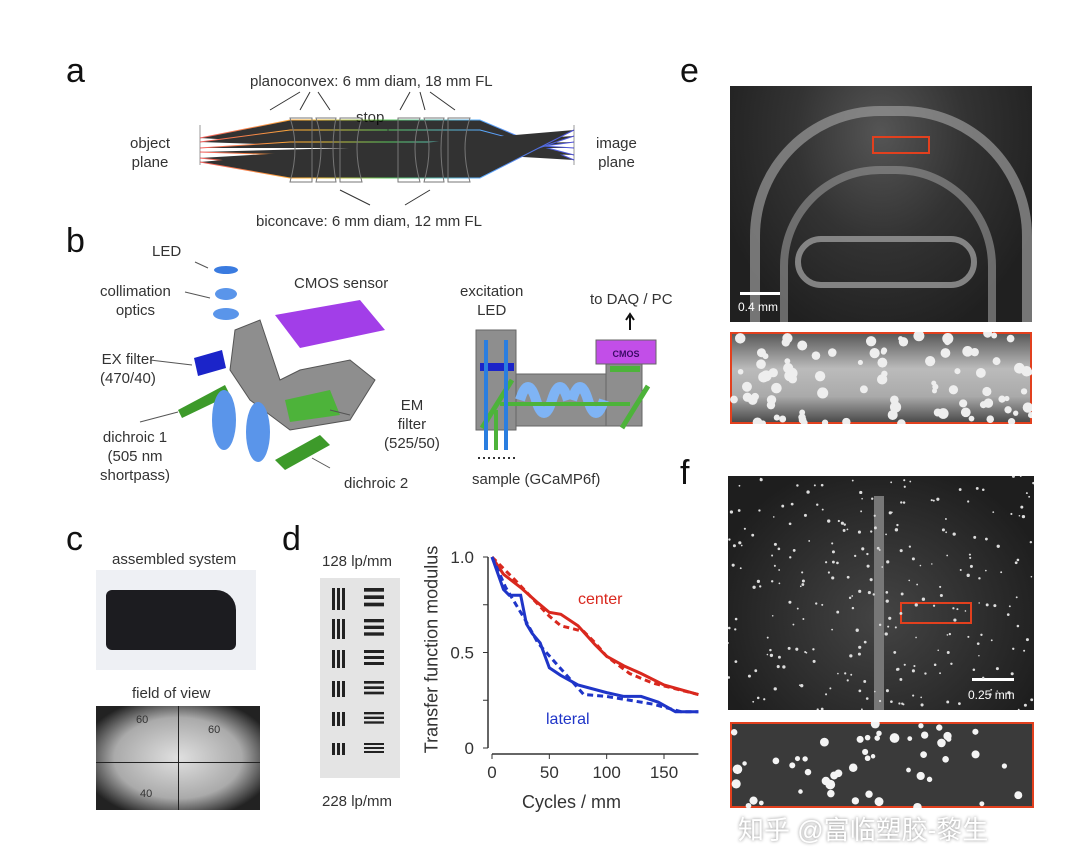 This screenshot has width=1080, height=868. What do you see at coordinates (760, 293) in the screenshot?
I see `scale-bar` at bounding box center [760, 293].